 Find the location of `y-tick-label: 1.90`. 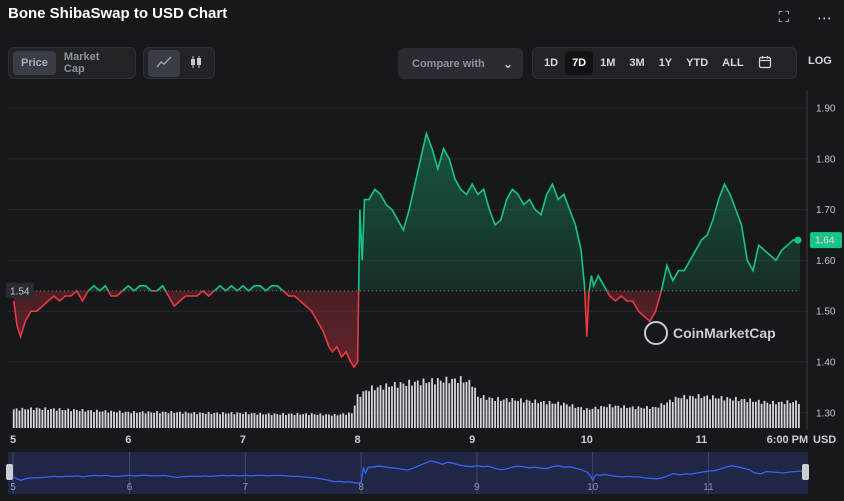

y-tick-label: 1.90 is located at coordinates (826, 109).